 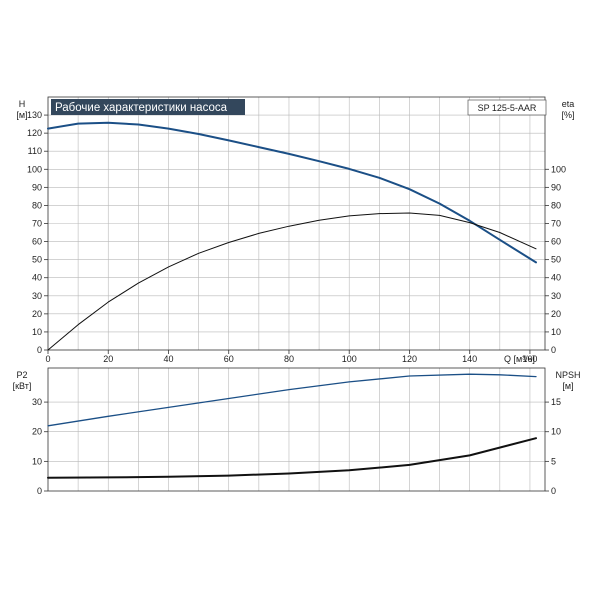 I want to click on left-axis-tick-label: 70, so click(x=37, y=224).